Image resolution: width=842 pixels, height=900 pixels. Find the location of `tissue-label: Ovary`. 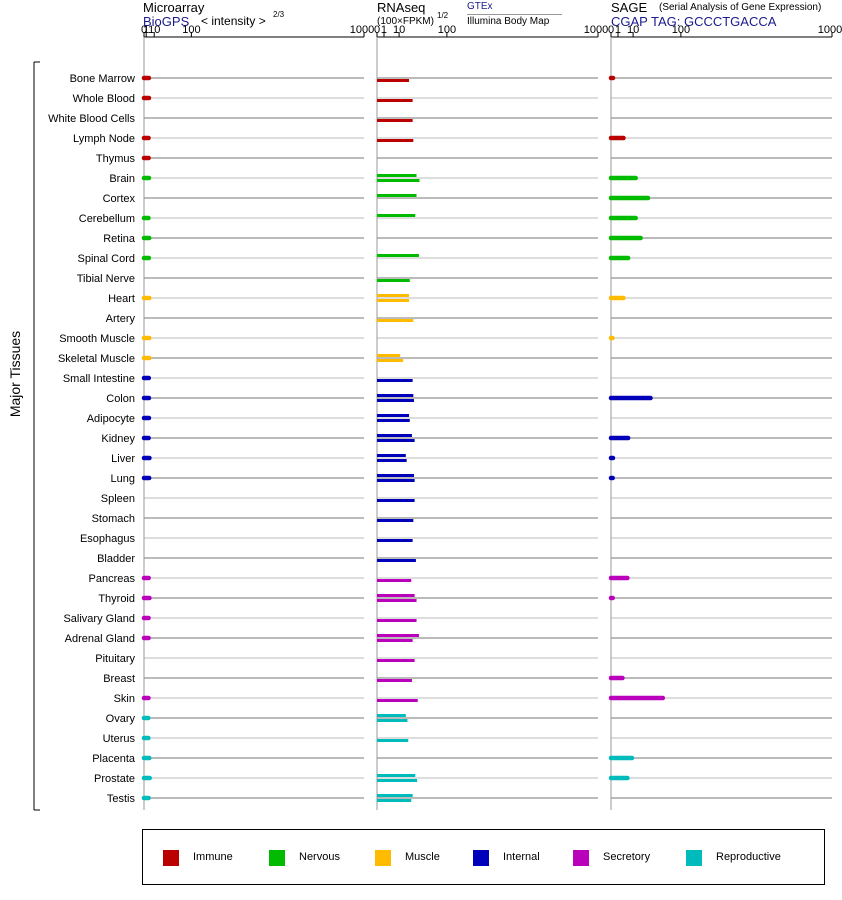

tissue-label: Ovary is located at coordinates (121, 719).